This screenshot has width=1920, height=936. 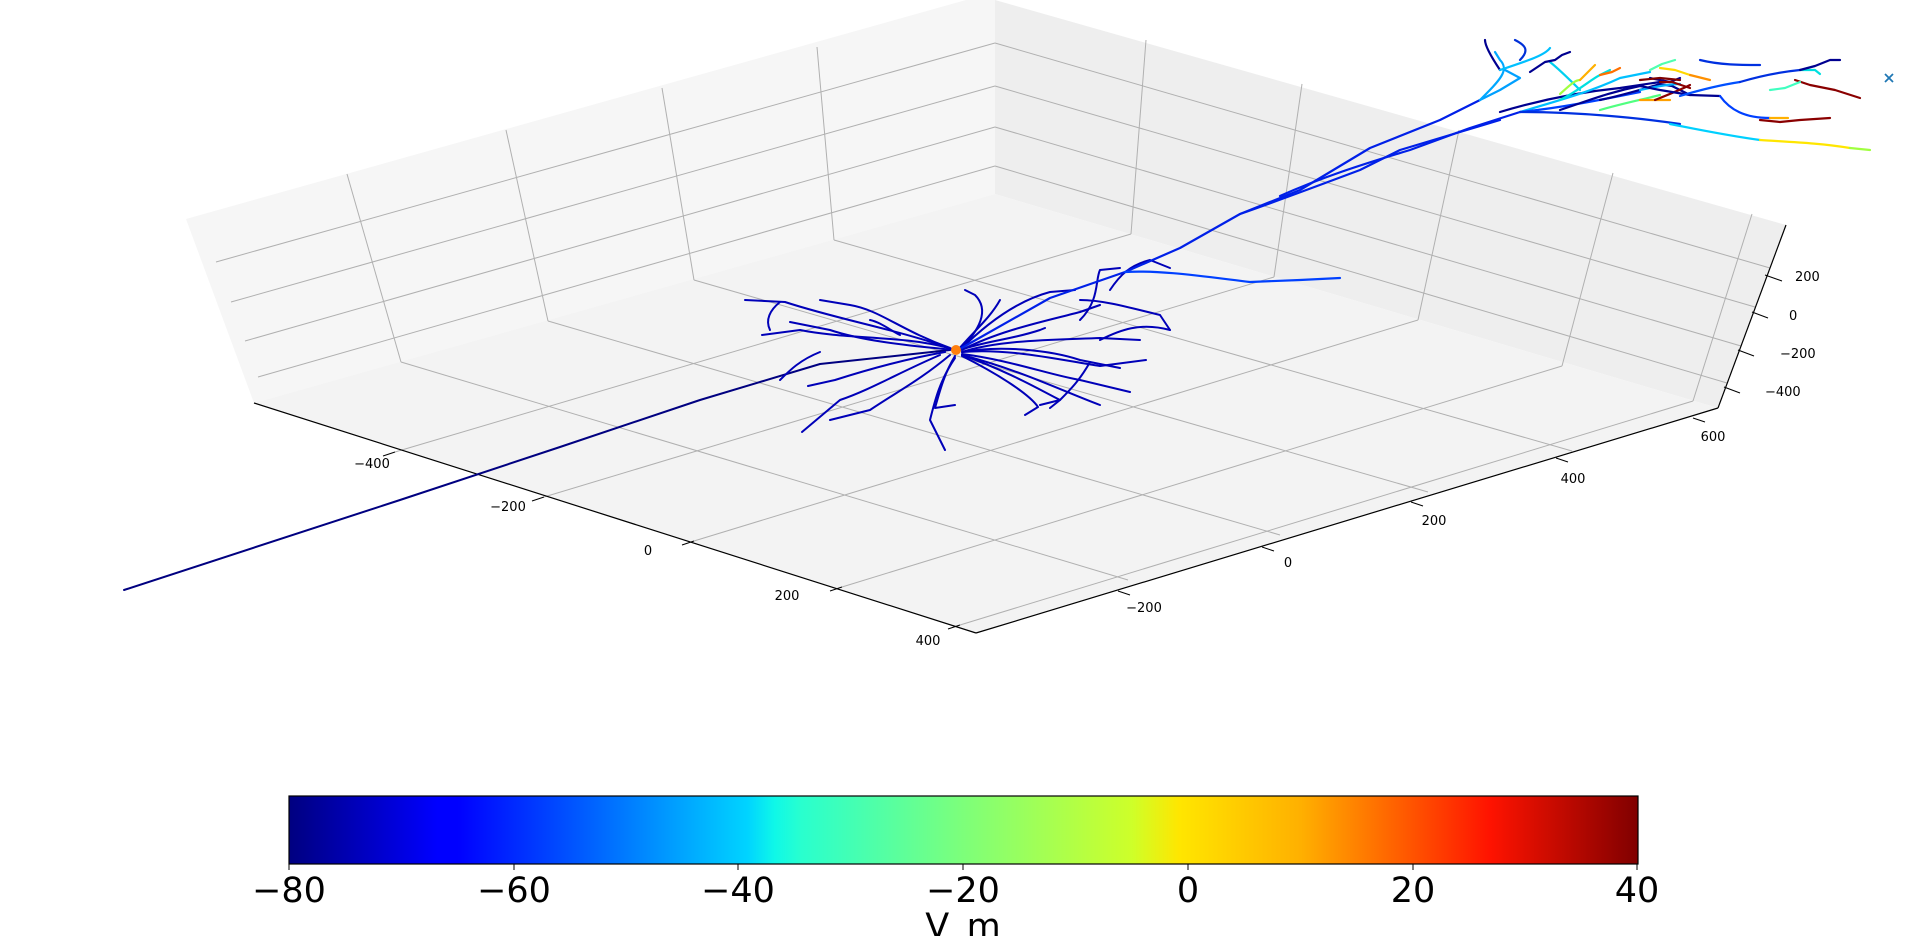 I want to click on apical-trunk, so click(x=1239, y=210).